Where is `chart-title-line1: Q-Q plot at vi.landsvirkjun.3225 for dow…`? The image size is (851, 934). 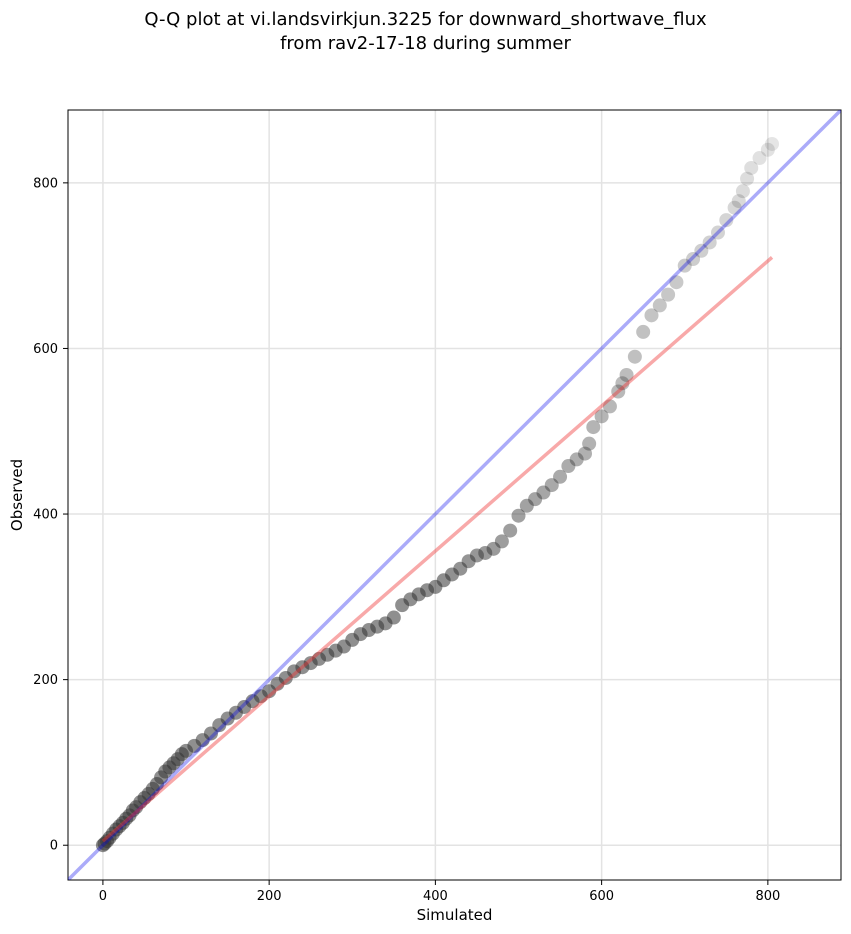
chart-title-line1: Q-Q plot at vi.landsvirkjun.3225 for dow… is located at coordinates (425, 19).